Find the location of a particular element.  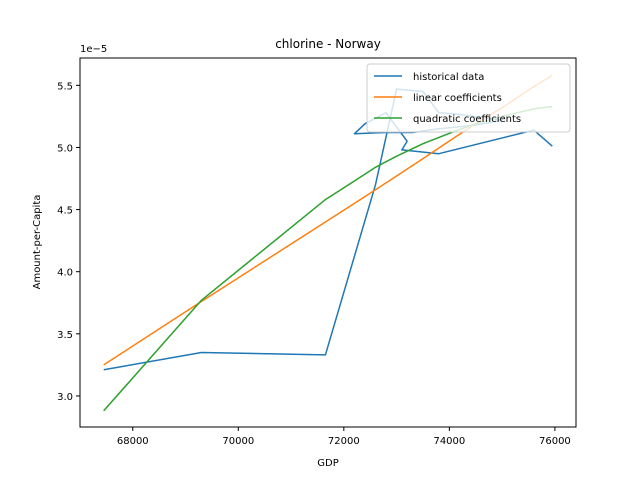

y-tick-label: 5.0 is located at coordinates (65, 148).